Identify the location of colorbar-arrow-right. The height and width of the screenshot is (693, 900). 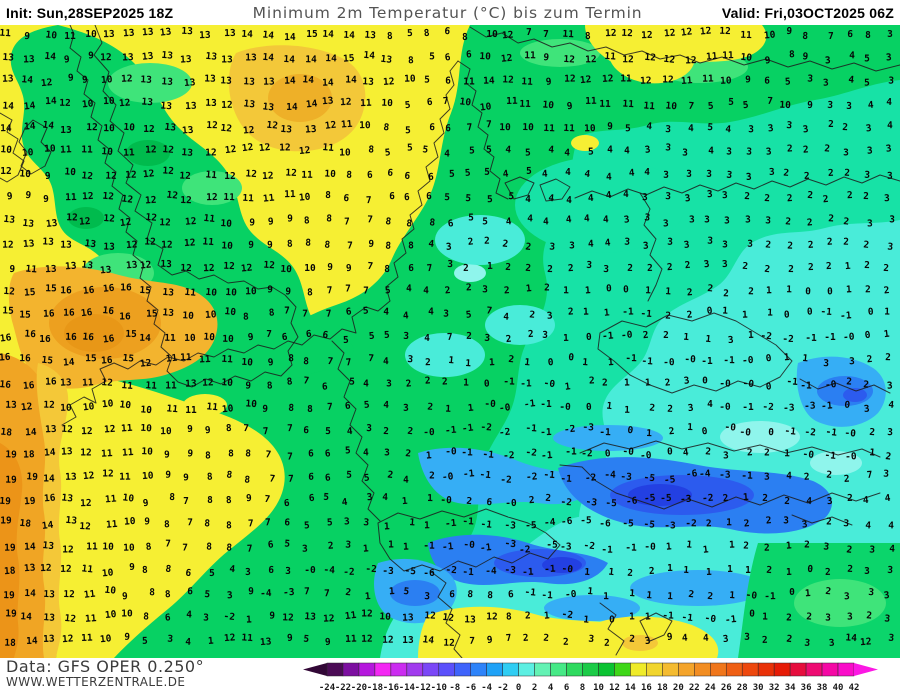
(866, 669).